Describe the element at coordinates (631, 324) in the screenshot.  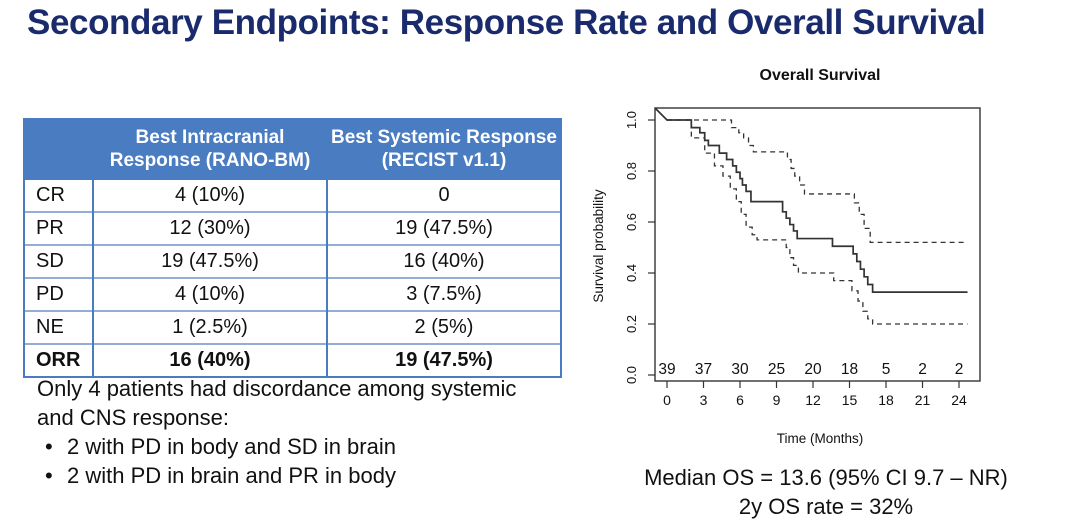
I see `svg-text: 0.2` at that location.